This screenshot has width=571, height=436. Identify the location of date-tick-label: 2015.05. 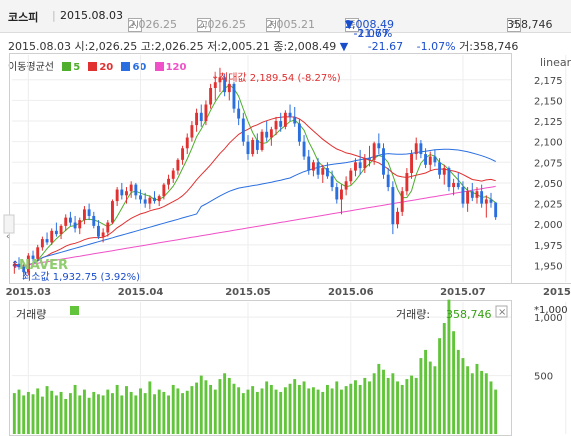
(248, 292).